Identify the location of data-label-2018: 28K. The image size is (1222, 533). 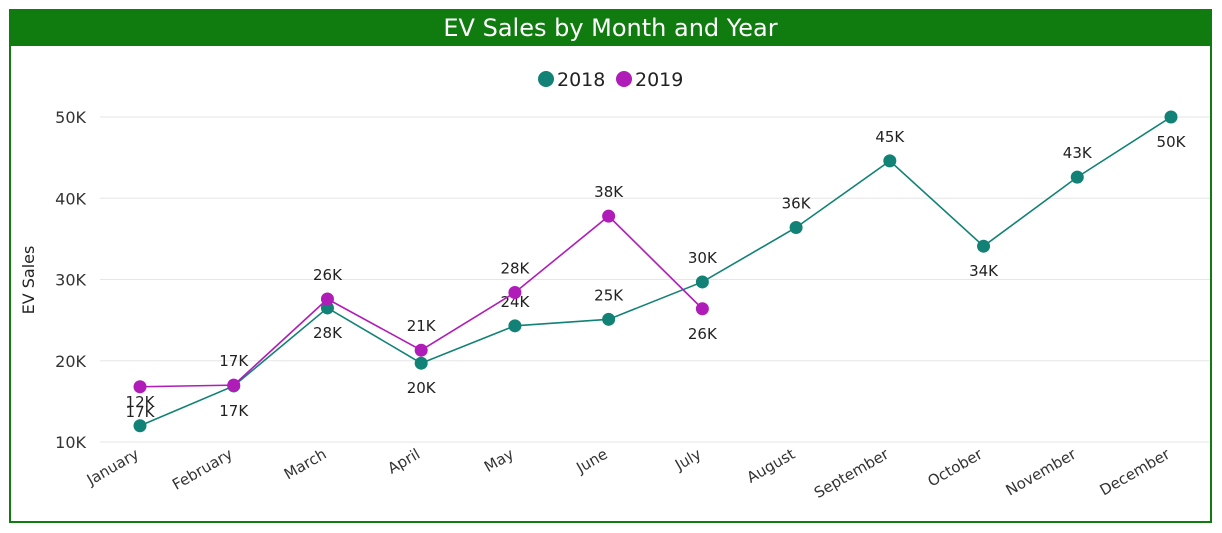
(328, 333).